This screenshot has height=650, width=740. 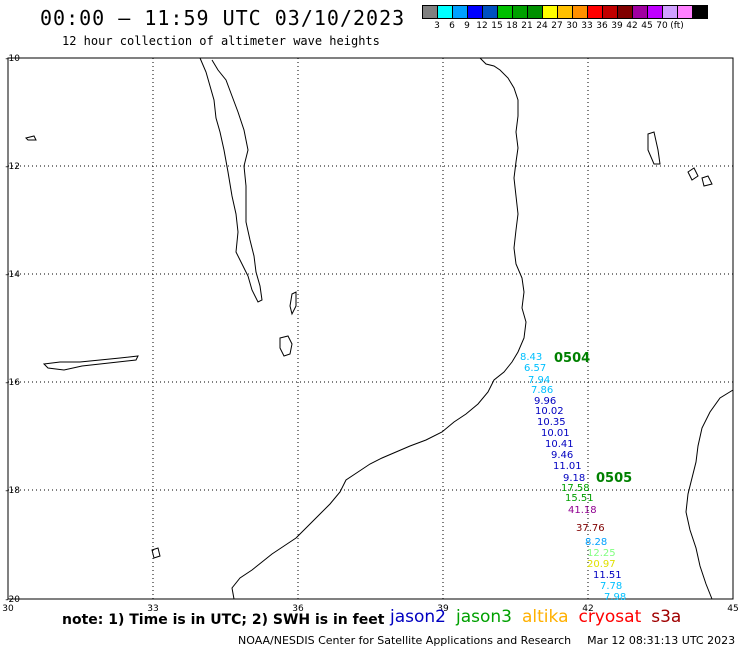 I want to click on lake-cahora-bassa-outline, so click(x=90, y=363).